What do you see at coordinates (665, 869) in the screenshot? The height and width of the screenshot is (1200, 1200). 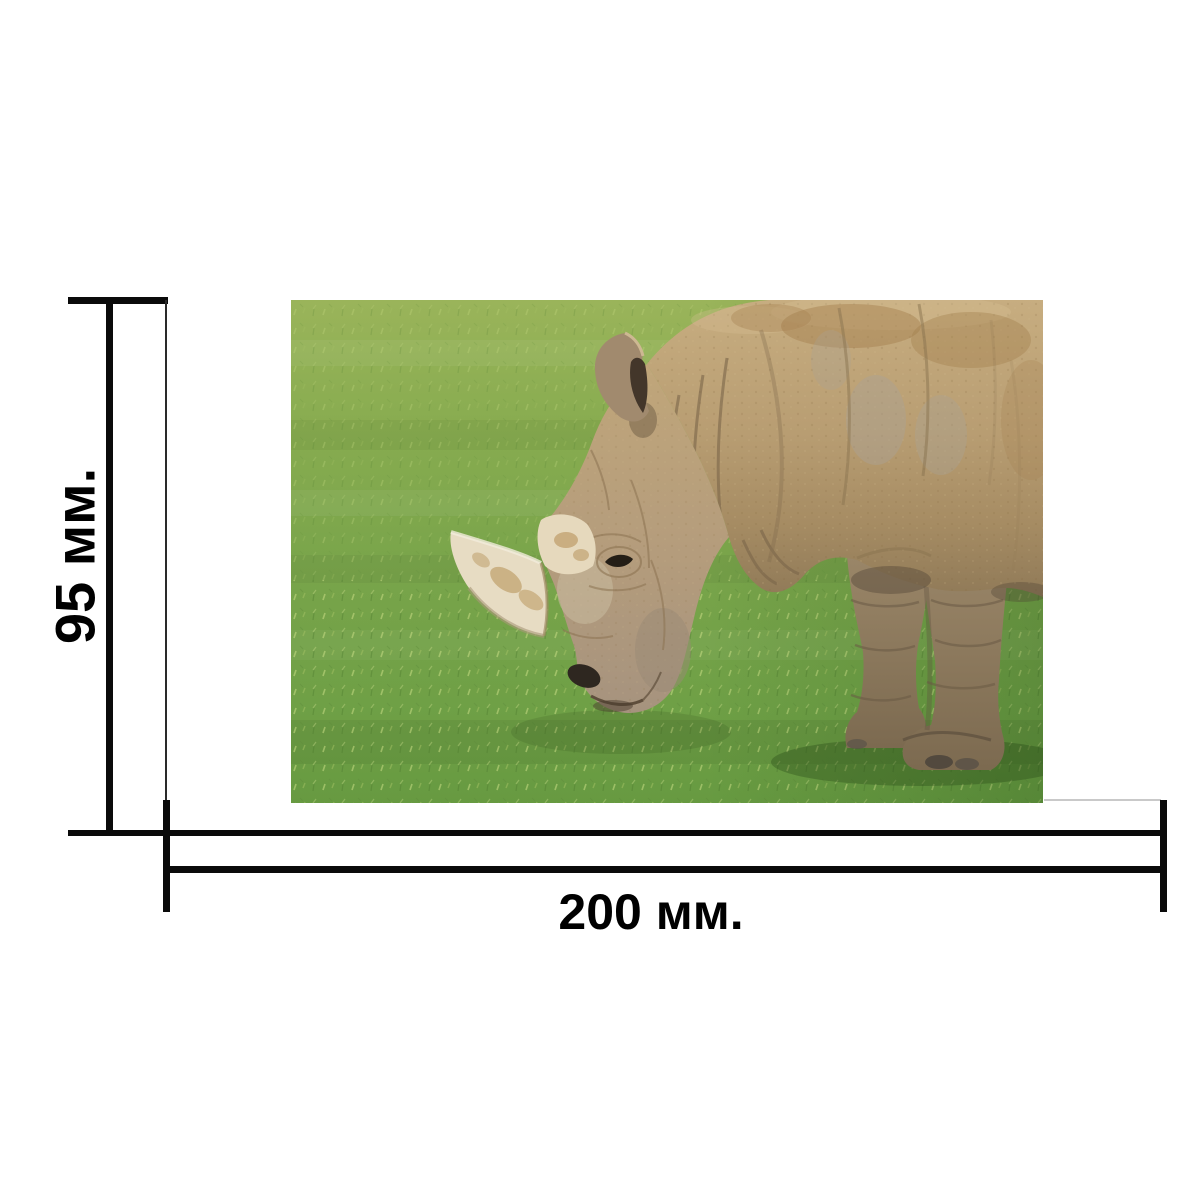 I see `width-dimension-line` at bounding box center [665, 869].